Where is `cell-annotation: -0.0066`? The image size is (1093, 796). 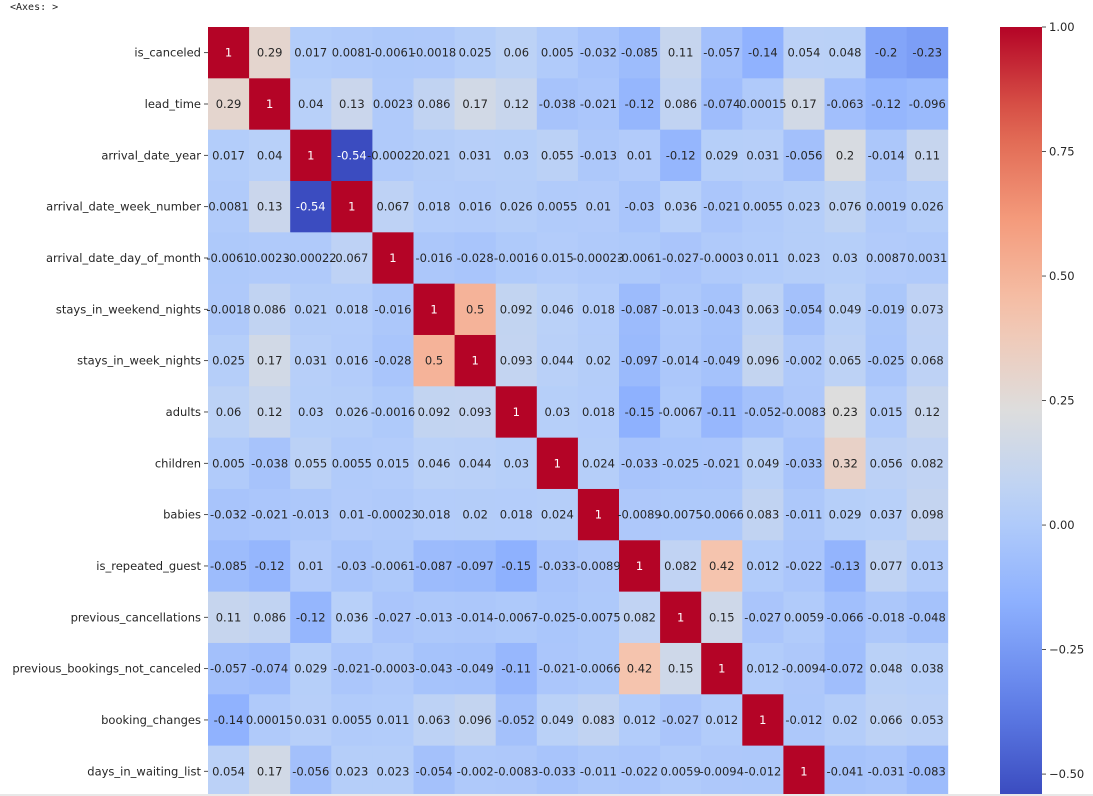
cell-annotation: -0.0066 is located at coordinates (722, 515).